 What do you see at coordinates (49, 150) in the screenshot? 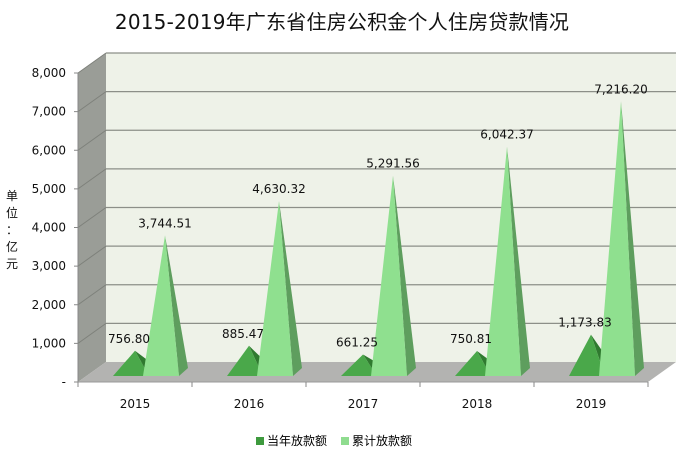
I see `y-tick-label: 6,000` at bounding box center [49, 150].